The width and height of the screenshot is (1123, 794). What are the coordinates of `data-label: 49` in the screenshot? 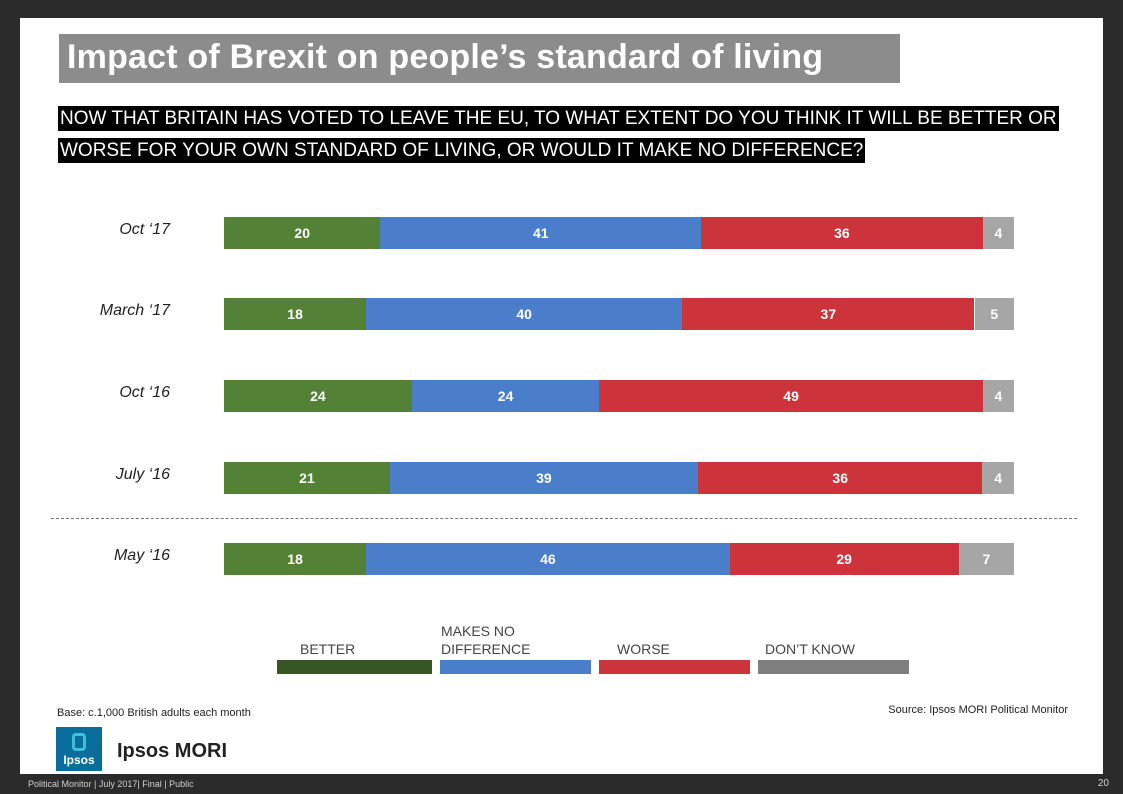 It's located at (791, 396).